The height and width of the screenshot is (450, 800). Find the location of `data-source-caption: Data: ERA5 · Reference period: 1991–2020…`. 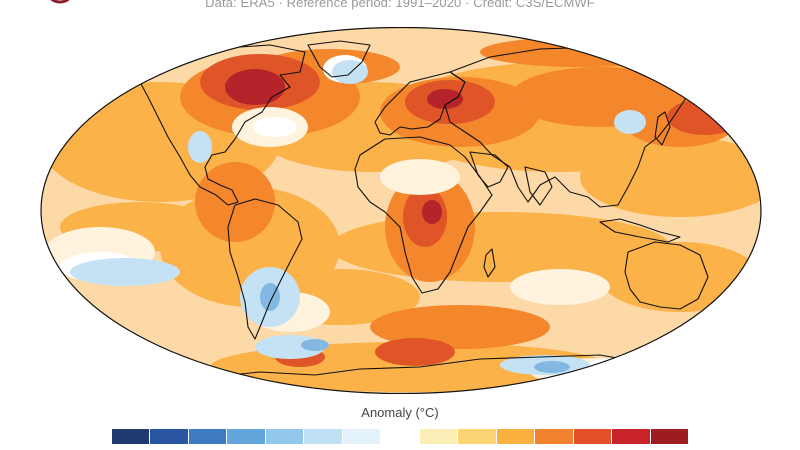

data-source-caption: Data: ERA5 · Reference period: 1991–2020… is located at coordinates (400, 5).